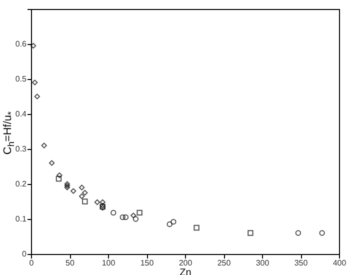  What do you see at coordinates (185, 263) in the screenshot?
I see `x-tick-label: 200` at bounding box center [185, 263].